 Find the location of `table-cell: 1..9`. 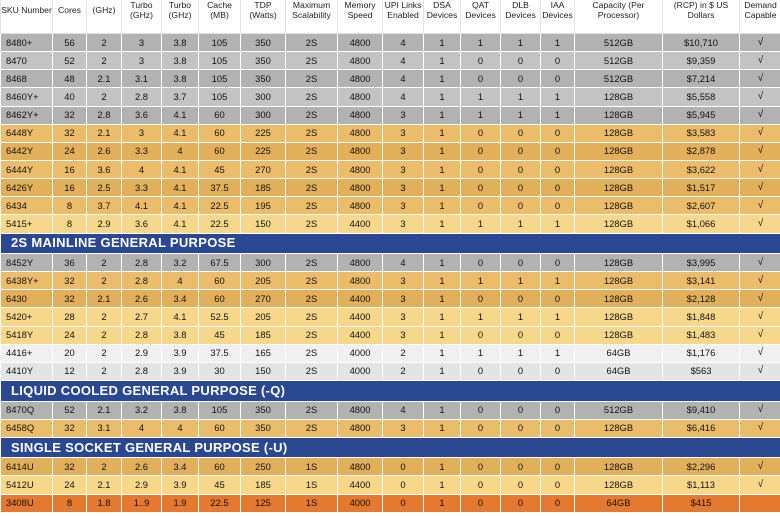

table-cell: 1..9 is located at coordinates (141, 503).